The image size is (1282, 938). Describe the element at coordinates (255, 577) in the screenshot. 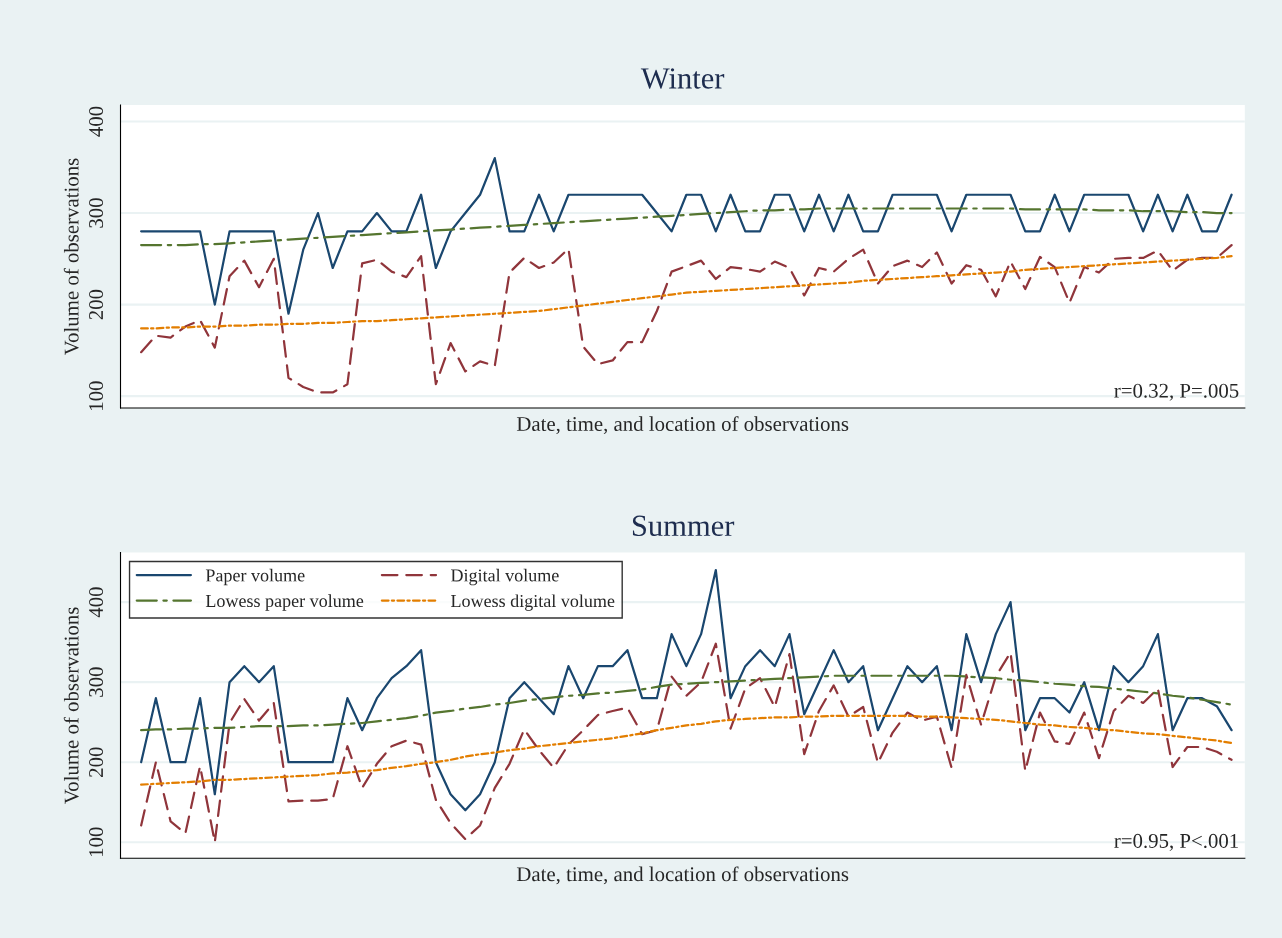

I see `legend-label: Paper volume` at that location.